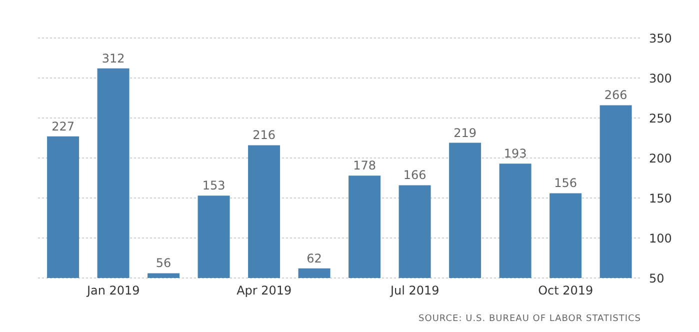 The height and width of the screenshot is (332, 699). I want to click on data-label: 62, so click(314, 258).